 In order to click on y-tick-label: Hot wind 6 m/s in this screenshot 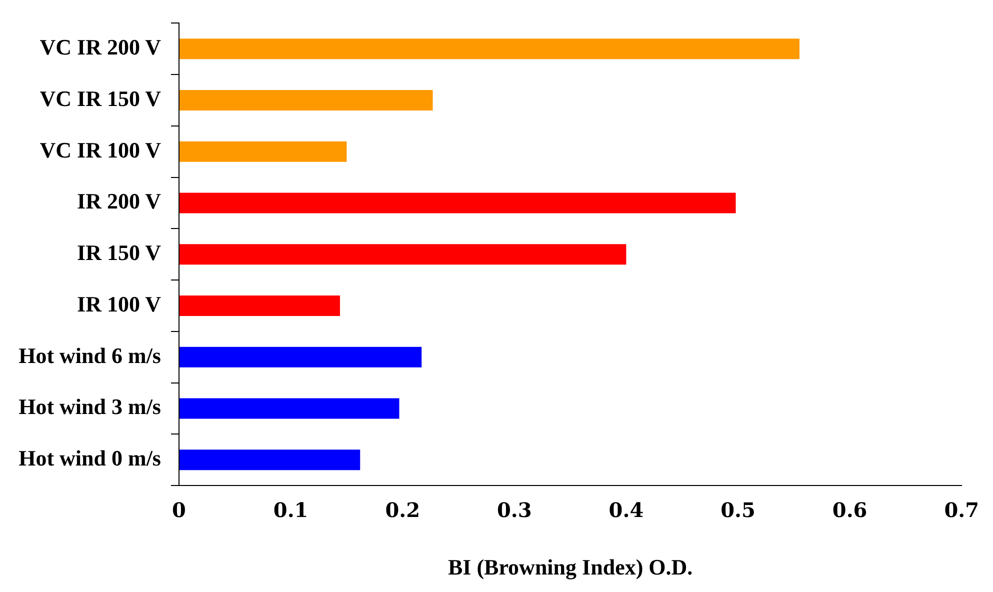, I will do `click(90, 355)`.